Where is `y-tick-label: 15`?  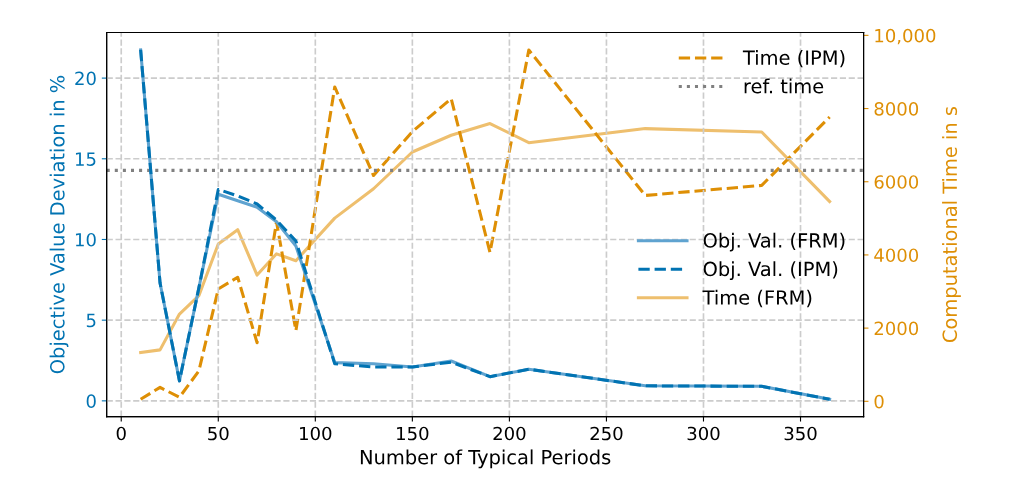 y-tick-label: 15 is located at coordinates (85, 159).